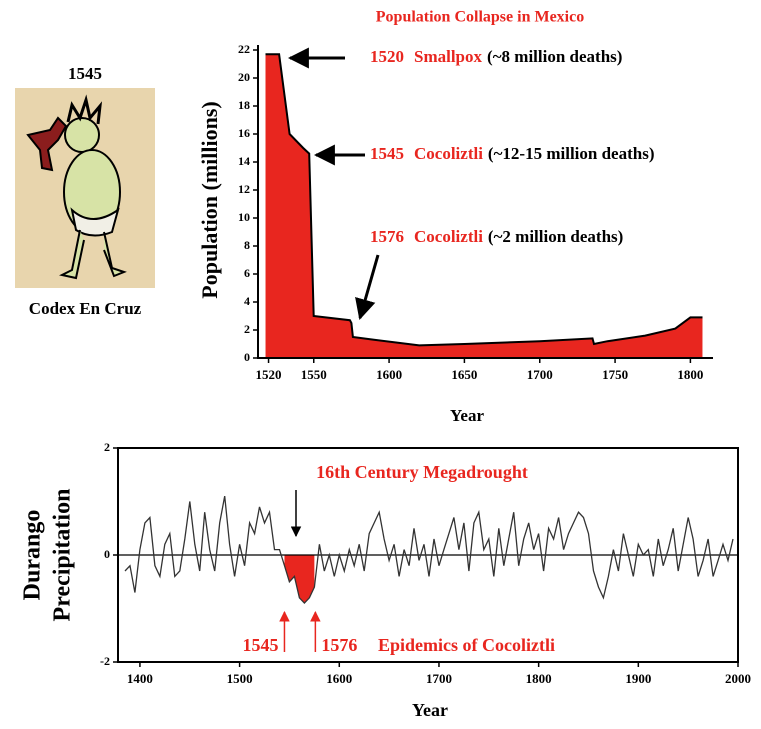 Image resolution: width=761 pixels, height=729 pixels. Describe the element at coordinates (105, 661) in the screenshot. I see `y-tick-label: -2` at that location.